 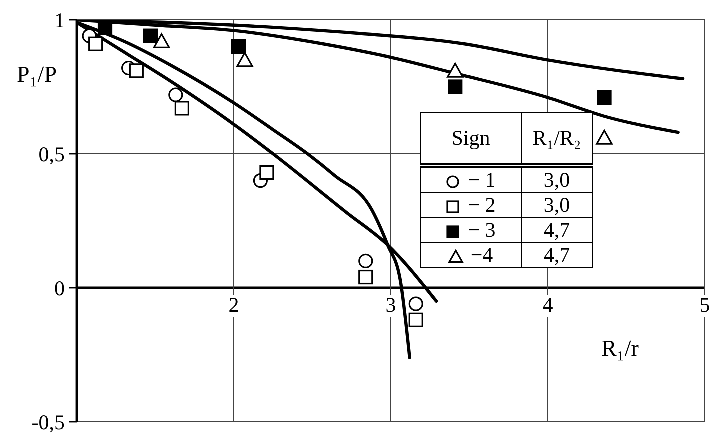 I want to click on y-axis-title: P₁/P, so click(x=37, y=74).